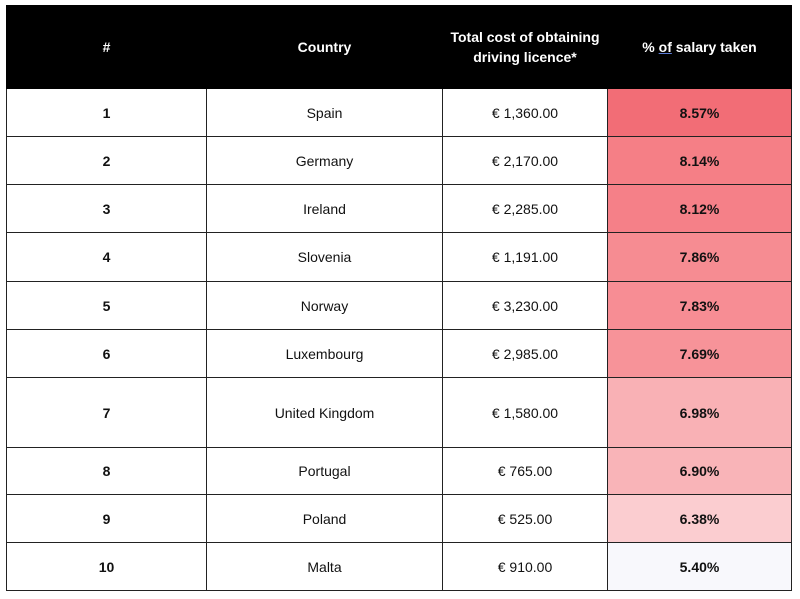 Image resolution: width=800 pixels, height=599 pixels. Describe the element at coordinates (699, 518) in the screenshot. I see `salary-pct-cell: 6.38%` at that location.